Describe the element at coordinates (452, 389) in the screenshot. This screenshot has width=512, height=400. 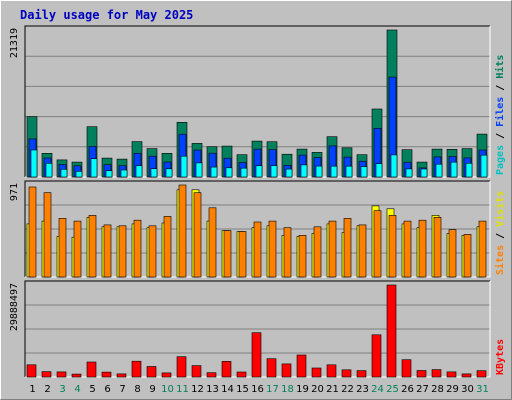
I see `day-label-29: 29` at that location.